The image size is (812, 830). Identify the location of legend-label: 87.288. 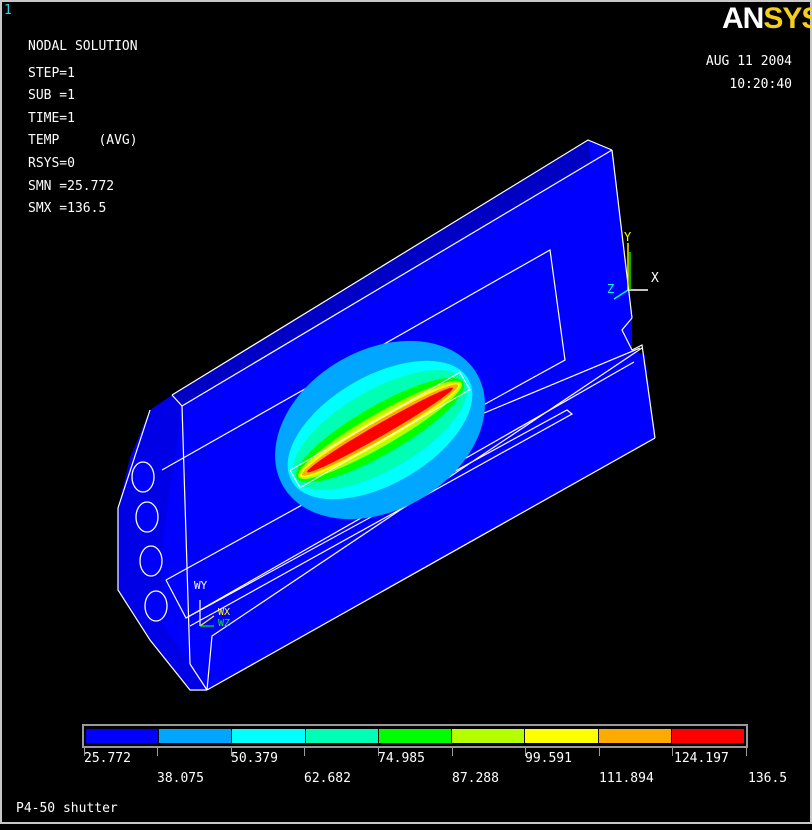
(475, 778).